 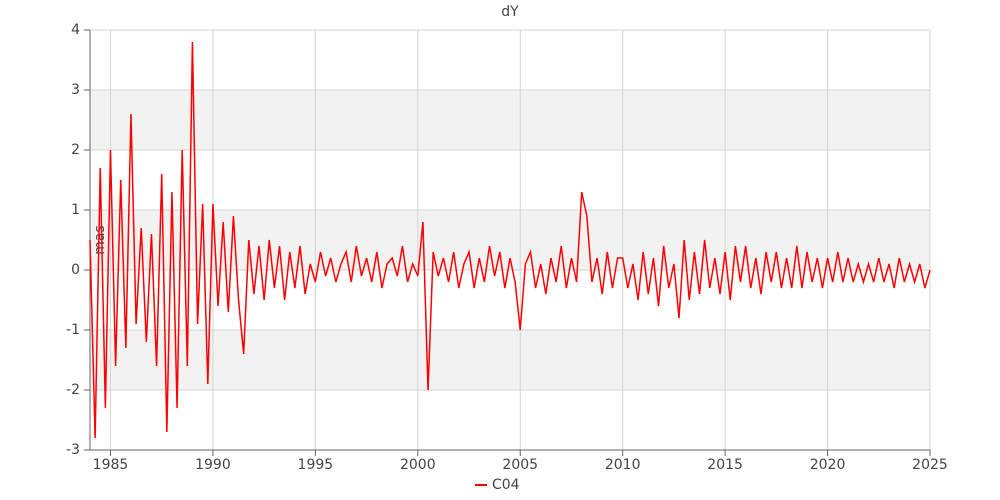 I want to click on y-tick-label: -3, so click(x=73, y=450).